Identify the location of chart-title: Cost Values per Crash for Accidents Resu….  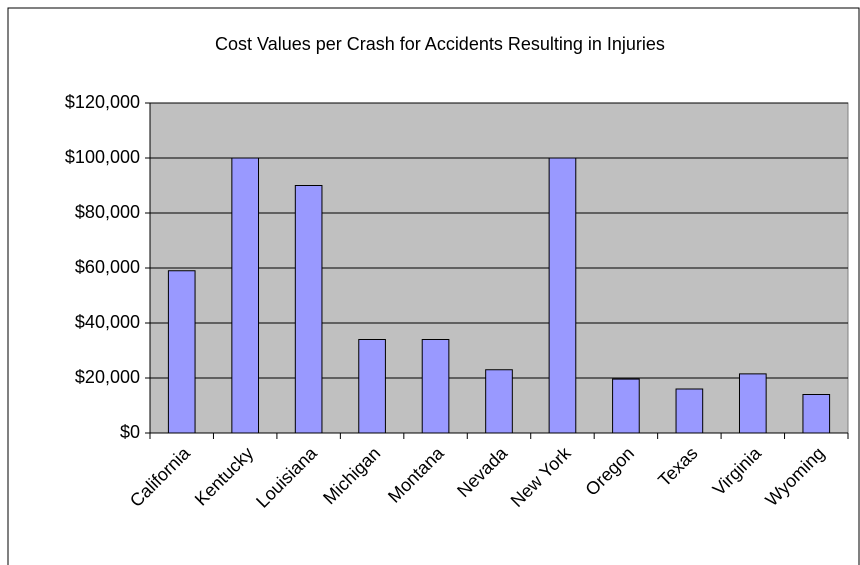
(440, 44).